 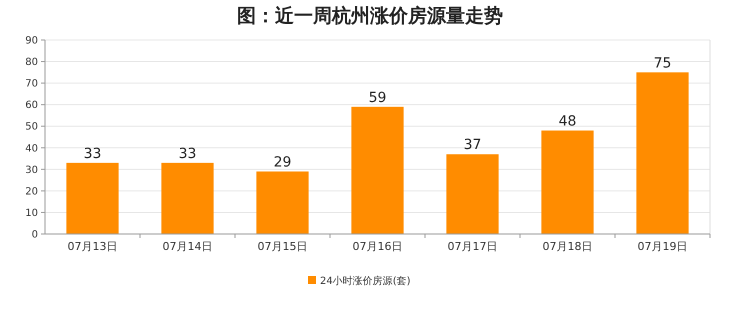 I want to click on data-label: 75, so click(x=663, y=63).